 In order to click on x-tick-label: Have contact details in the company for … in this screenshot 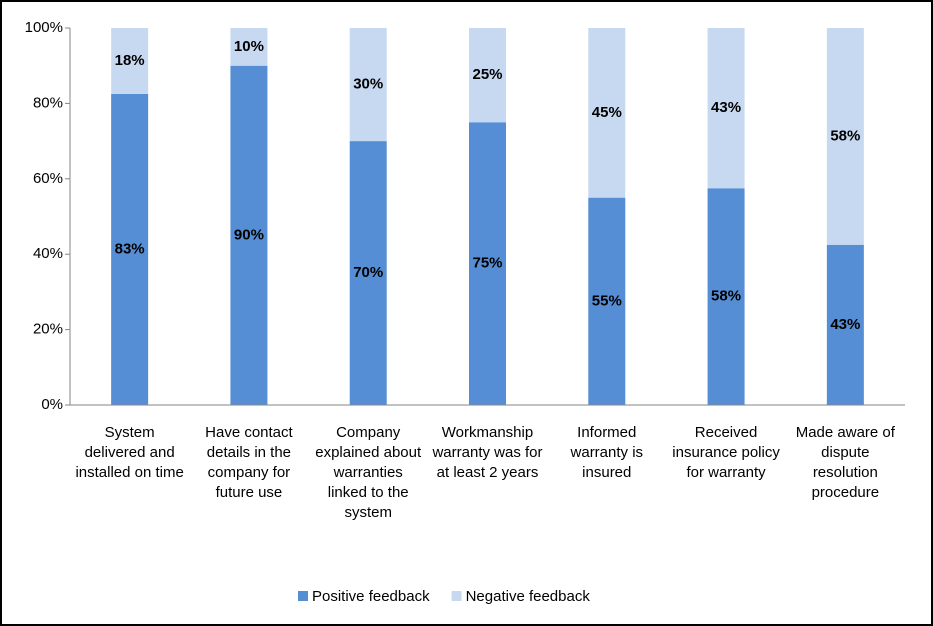, I will do `click(249, 462)`.